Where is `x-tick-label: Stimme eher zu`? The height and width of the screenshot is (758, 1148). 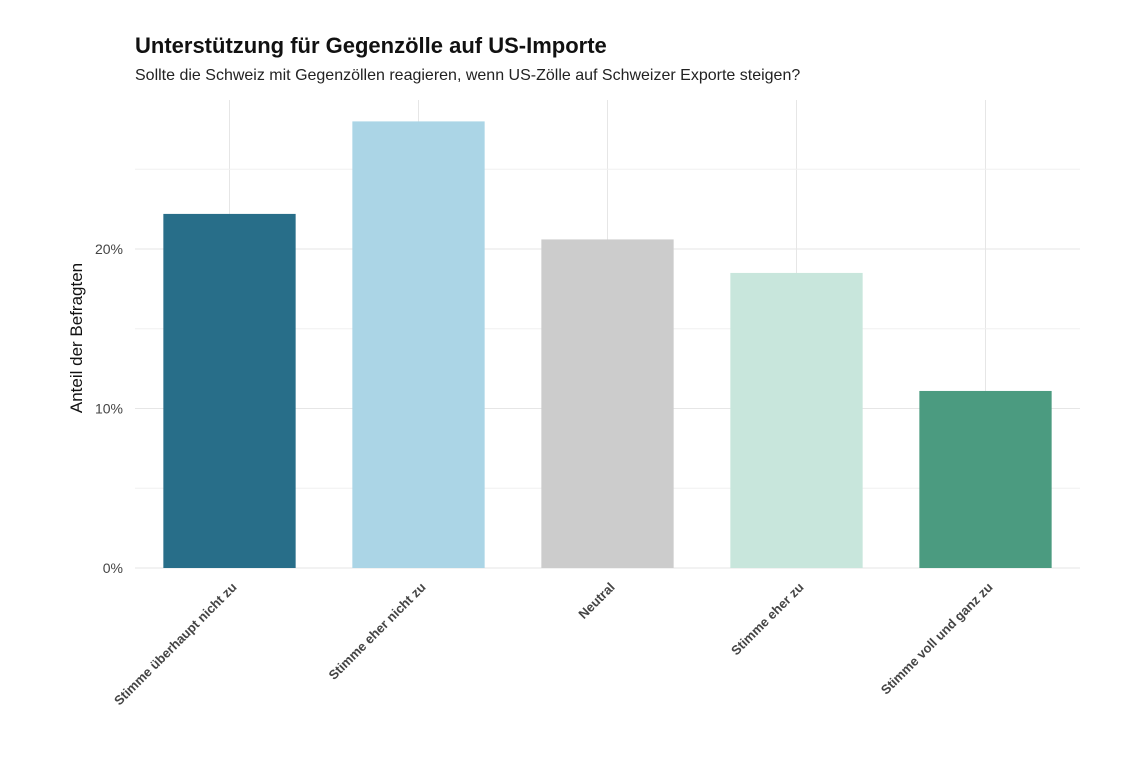
x-tick-label: Stimme eher zu is located at coordinates (767, 618).